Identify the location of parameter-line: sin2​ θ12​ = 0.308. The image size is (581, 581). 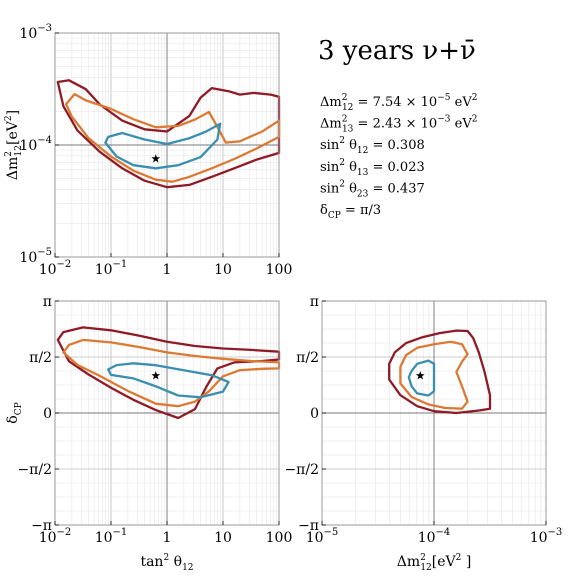
(372, 146).